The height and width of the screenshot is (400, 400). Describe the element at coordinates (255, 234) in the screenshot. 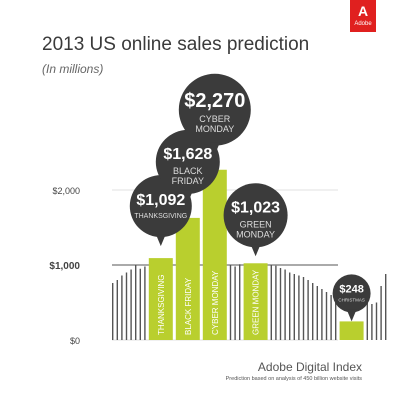

I see `callout-label-green-monday-1: MONDAY` at that location.